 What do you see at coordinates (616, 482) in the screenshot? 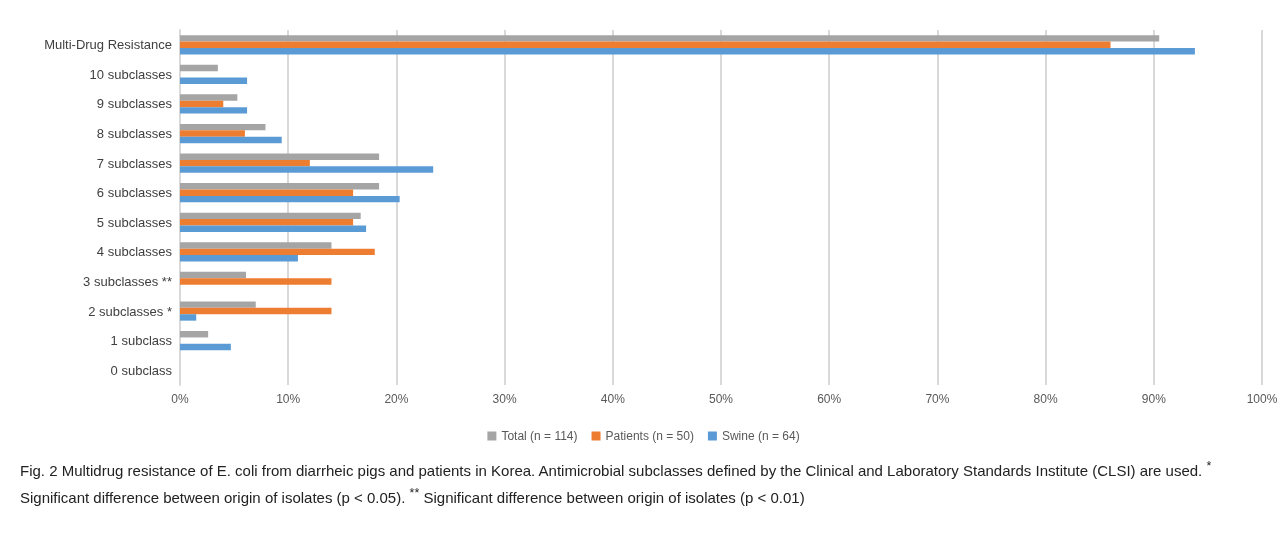
I see `text: Fig. 2 Multidrug resistance of E. coli from diarrheic pigs and patients in Korea. Antimicrobial subclasses defined by the Clinical and Laboratory Standards Institute (CLSI) are used. $^{*}$ Significant difference between origin of isolates (p < 0.05). $^{**}$ Significant difference between origin of isolates (p < 0.01)` at bounding box center [616, 482].